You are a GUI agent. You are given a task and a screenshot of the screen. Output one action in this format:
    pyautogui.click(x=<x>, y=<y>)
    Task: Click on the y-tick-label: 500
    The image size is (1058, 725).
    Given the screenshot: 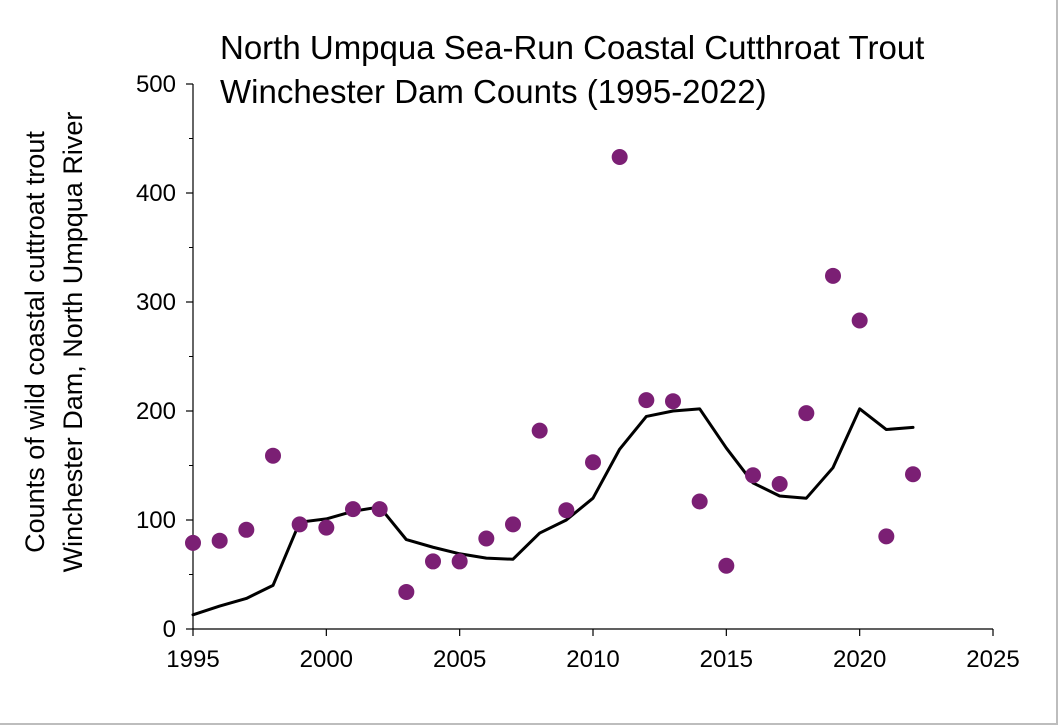 What is the action you would take?
    pyautogui.click(x=156, y=84)
    